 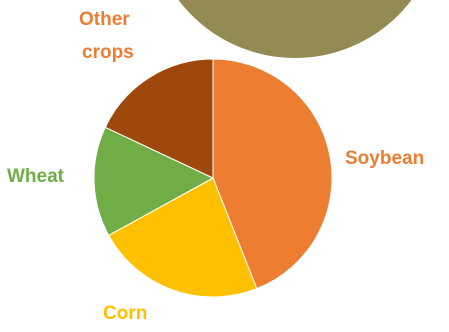 What do you see at coordinates (125, 313) in the screenshot?
I see `label-corn: Corn` at bounding box center [125, 313].